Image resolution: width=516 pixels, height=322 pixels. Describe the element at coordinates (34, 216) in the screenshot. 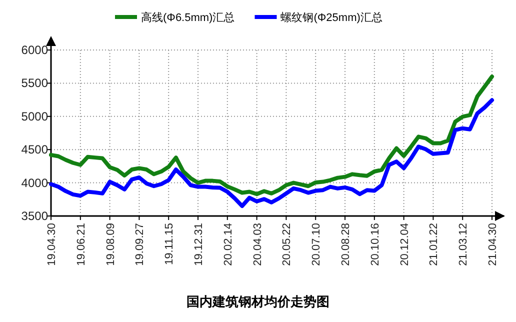

I see `y-tick-label: 3500` at that location.